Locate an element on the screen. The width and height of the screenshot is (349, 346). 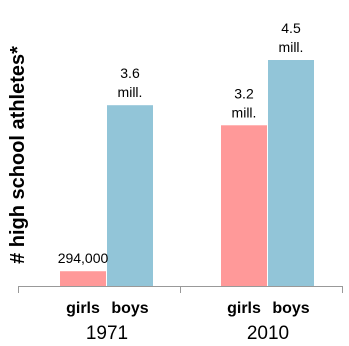
y-axis-label: # high school athletes* is located at coordinates (18, 155).